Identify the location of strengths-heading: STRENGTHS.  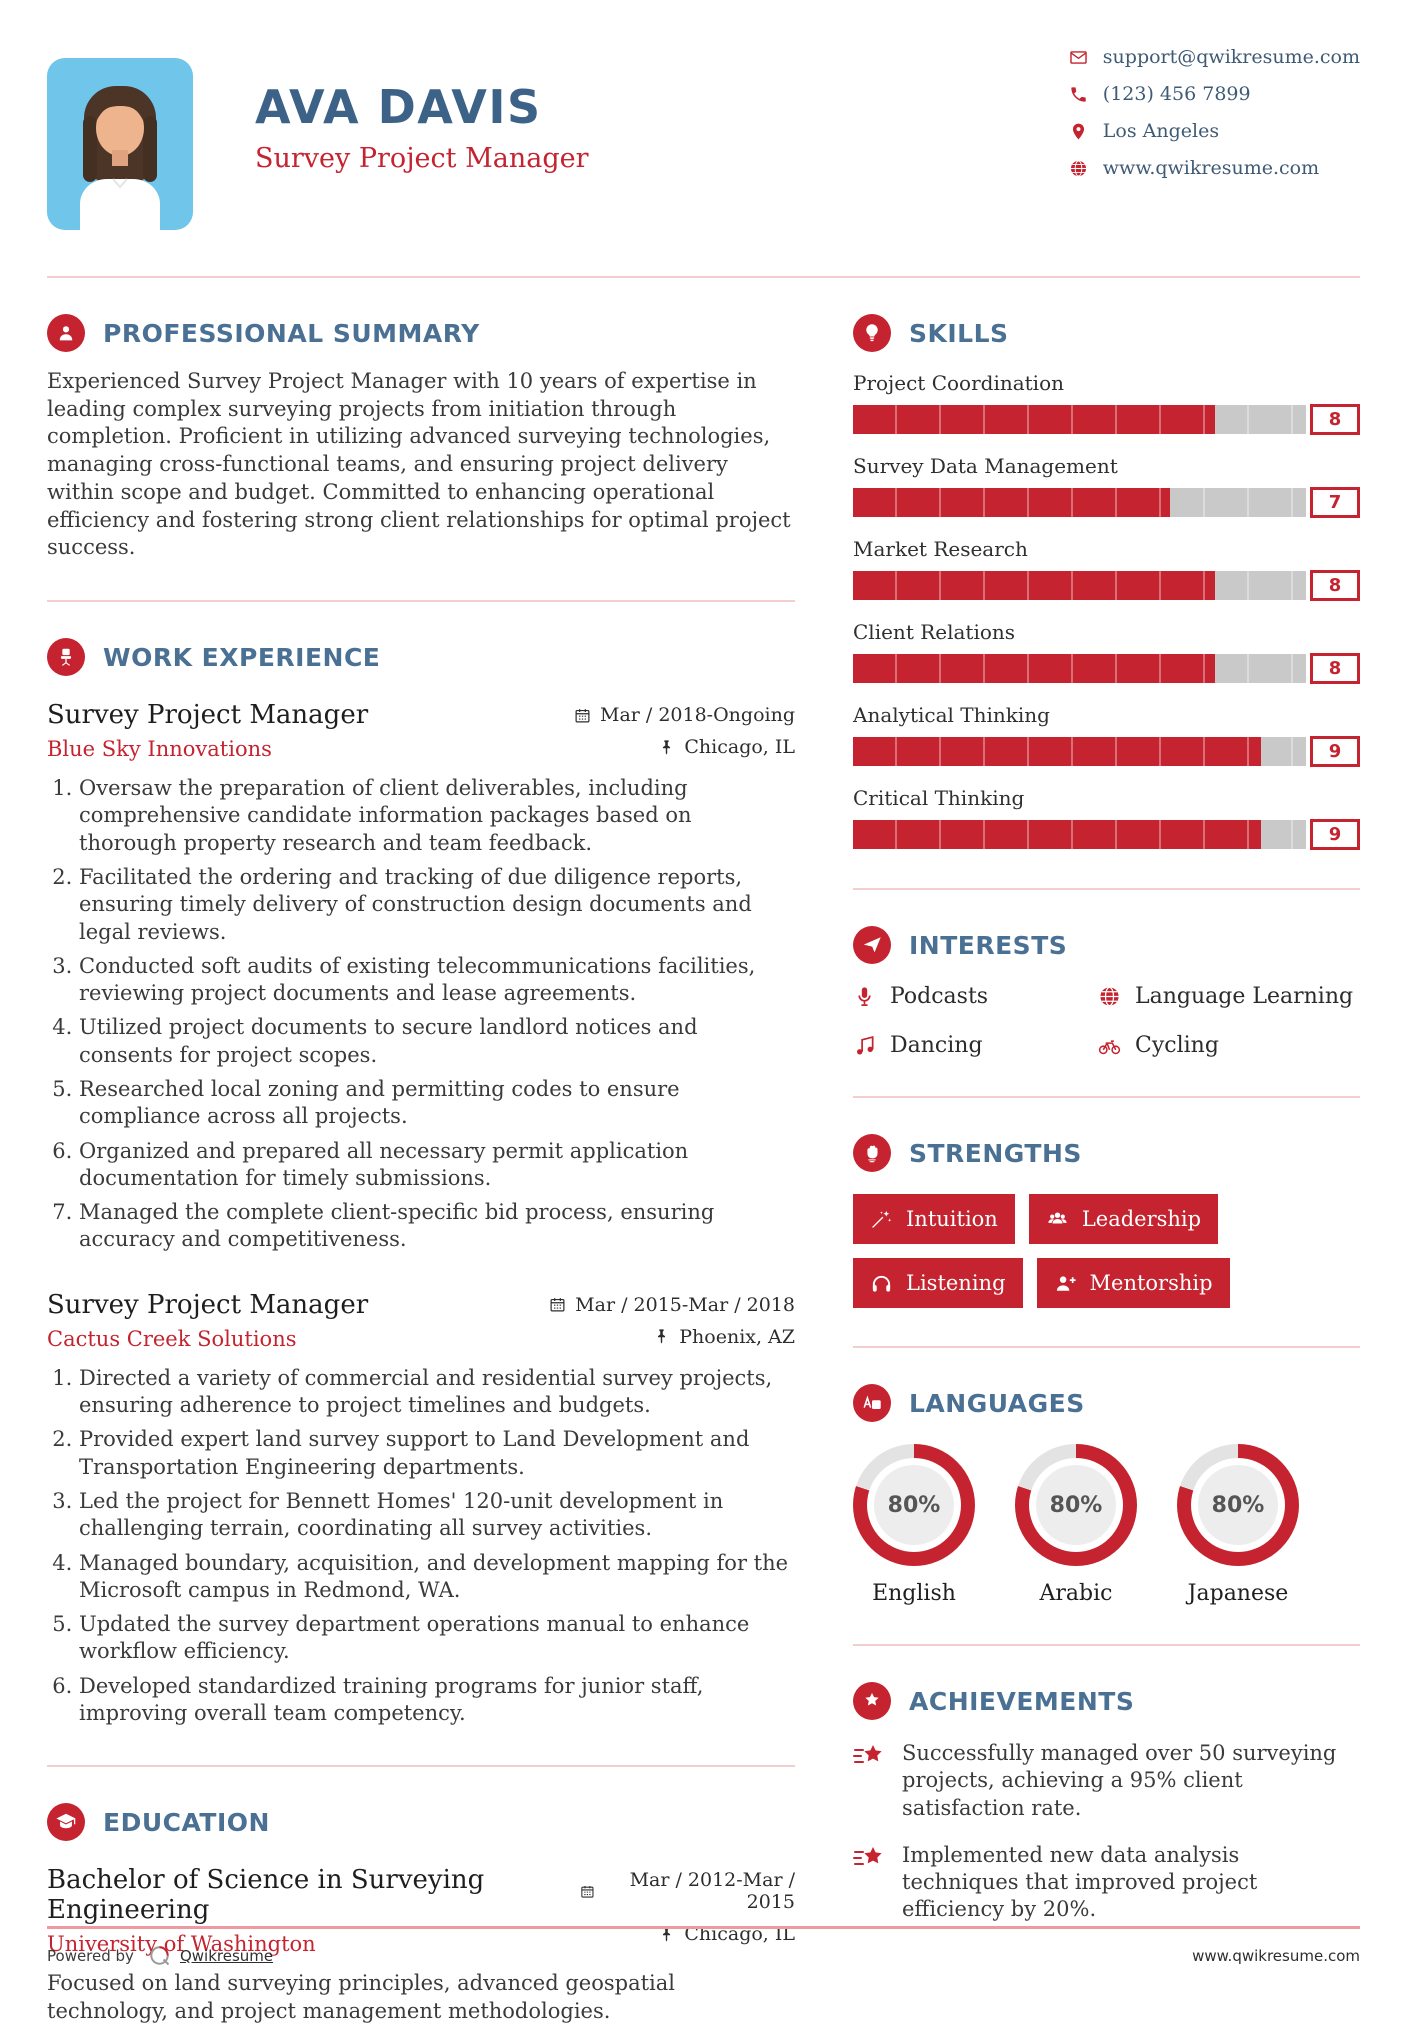
(995, 1153).